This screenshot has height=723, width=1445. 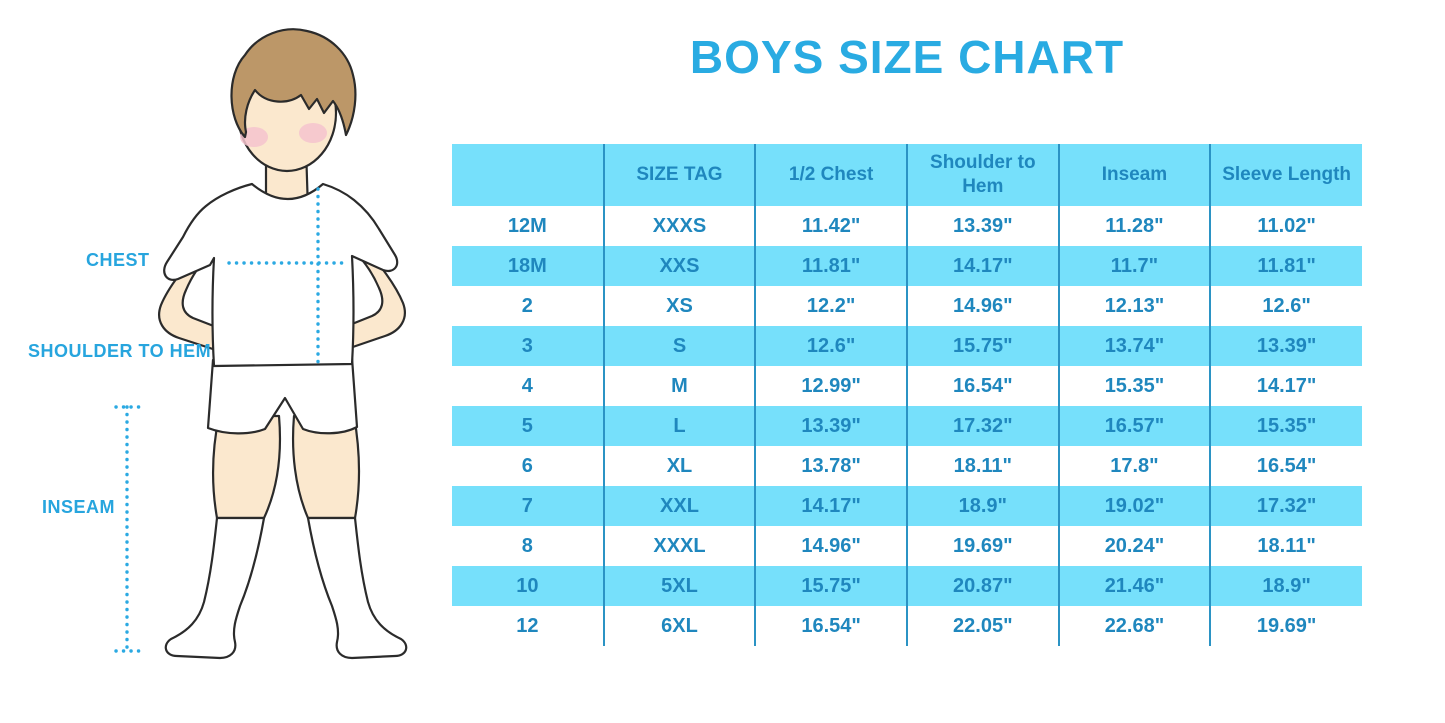 I want to click on cell-sleeve-length: 15.35", so click(x=1285, y=426).